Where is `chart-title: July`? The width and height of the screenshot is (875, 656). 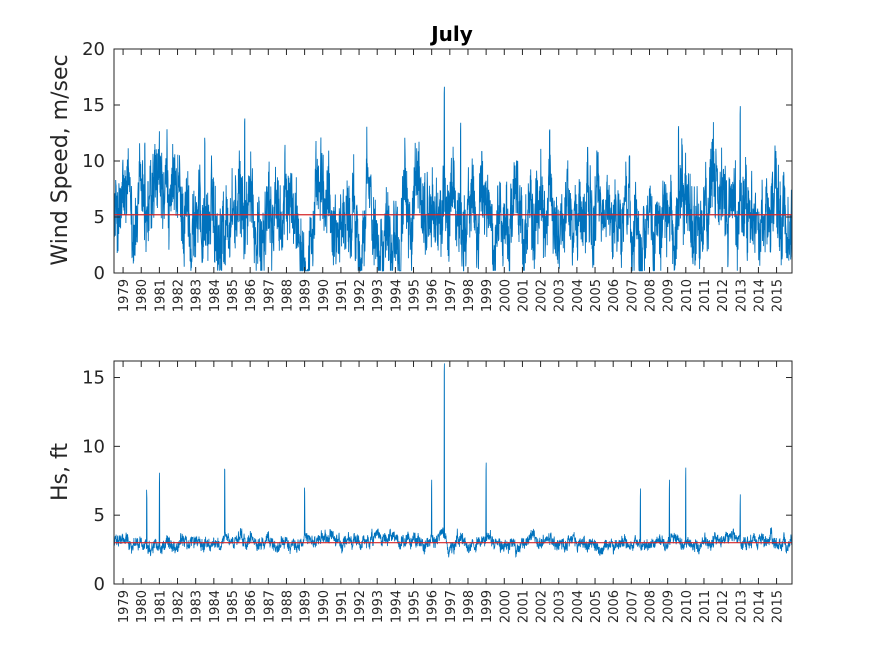 chart-title: July is located at coordinates (451, 34).